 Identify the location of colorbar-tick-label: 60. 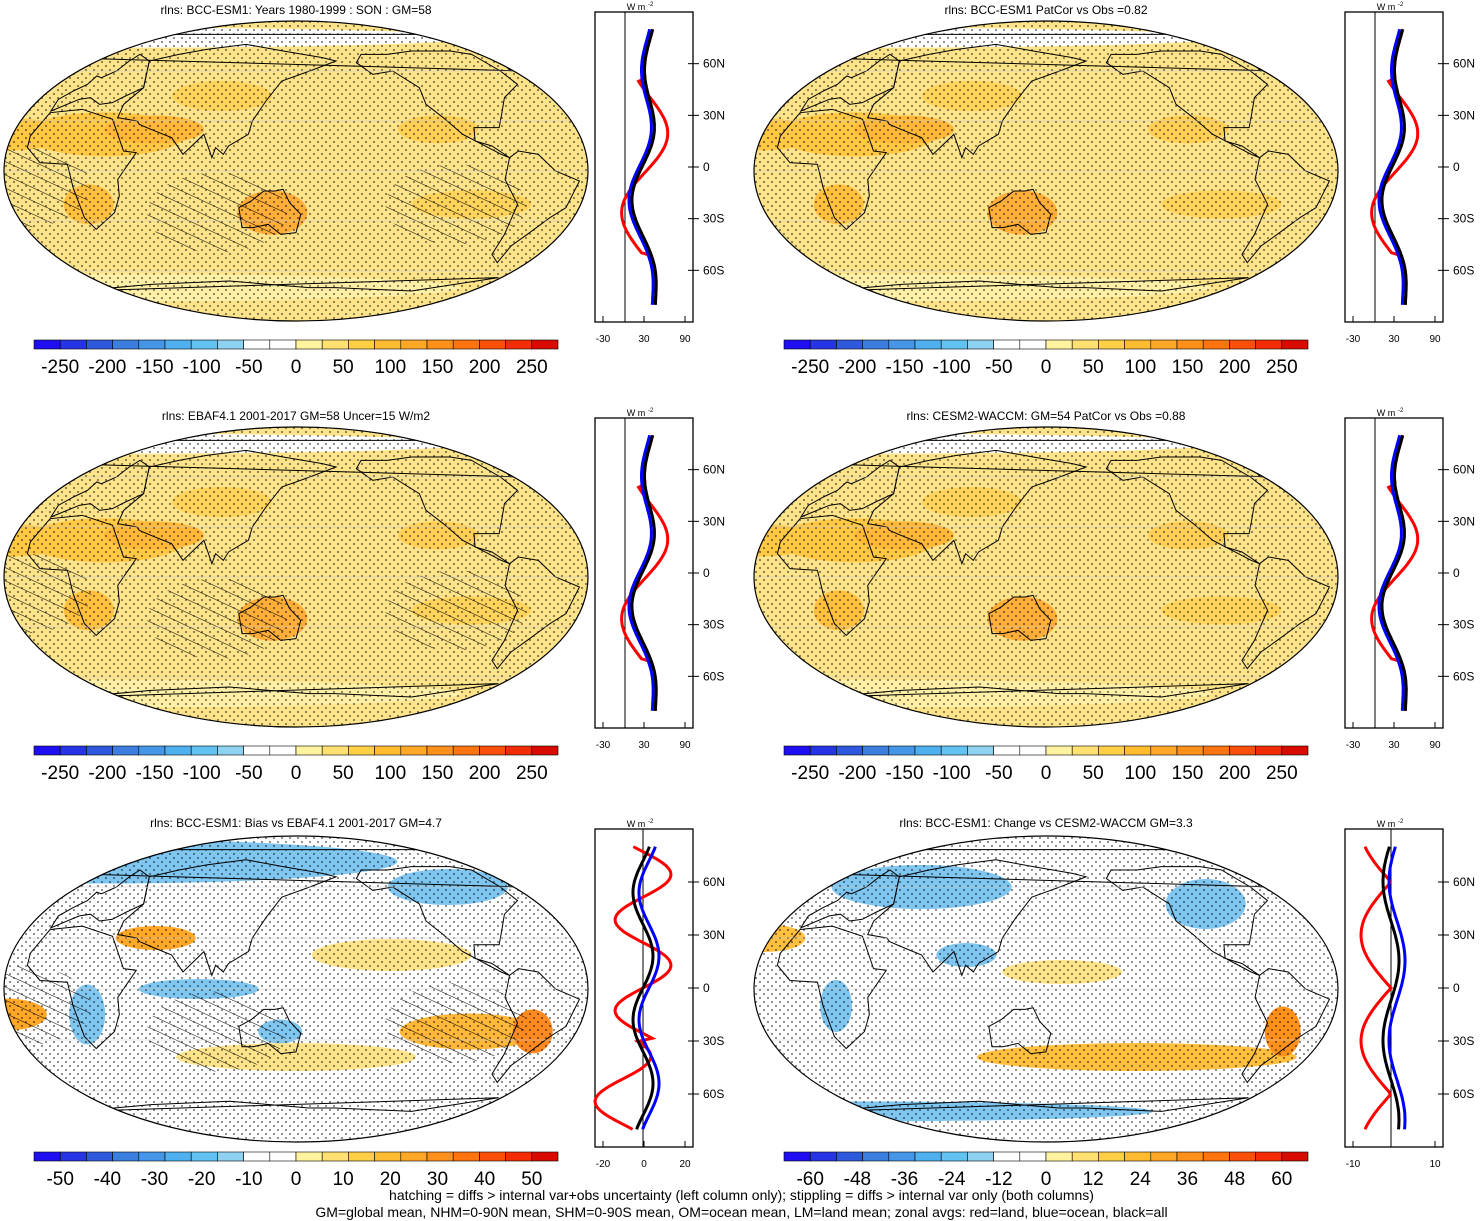
(1281, 1179).